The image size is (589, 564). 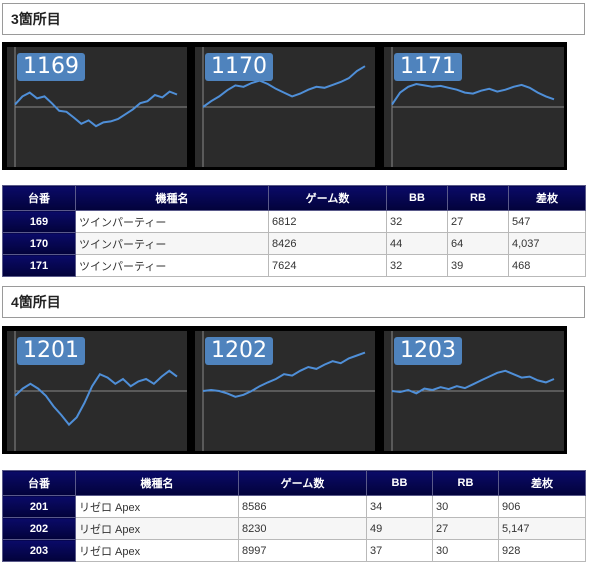 I want to click on table-row: 171 ツインパーティー 7624 32 39 468, so click(x=294, y=265).